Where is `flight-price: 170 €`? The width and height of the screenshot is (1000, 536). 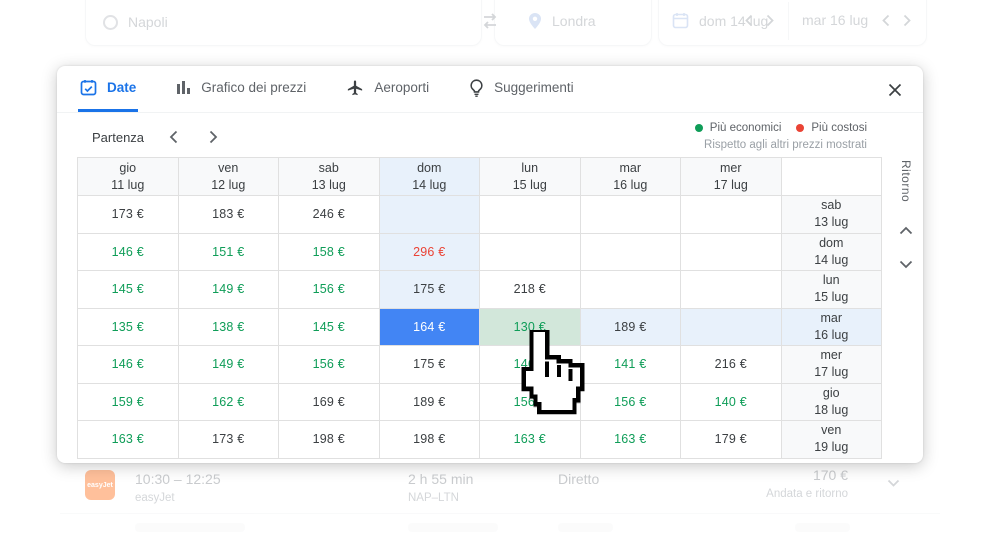 flight-price: 170 € is located at coordinates (830, 475).